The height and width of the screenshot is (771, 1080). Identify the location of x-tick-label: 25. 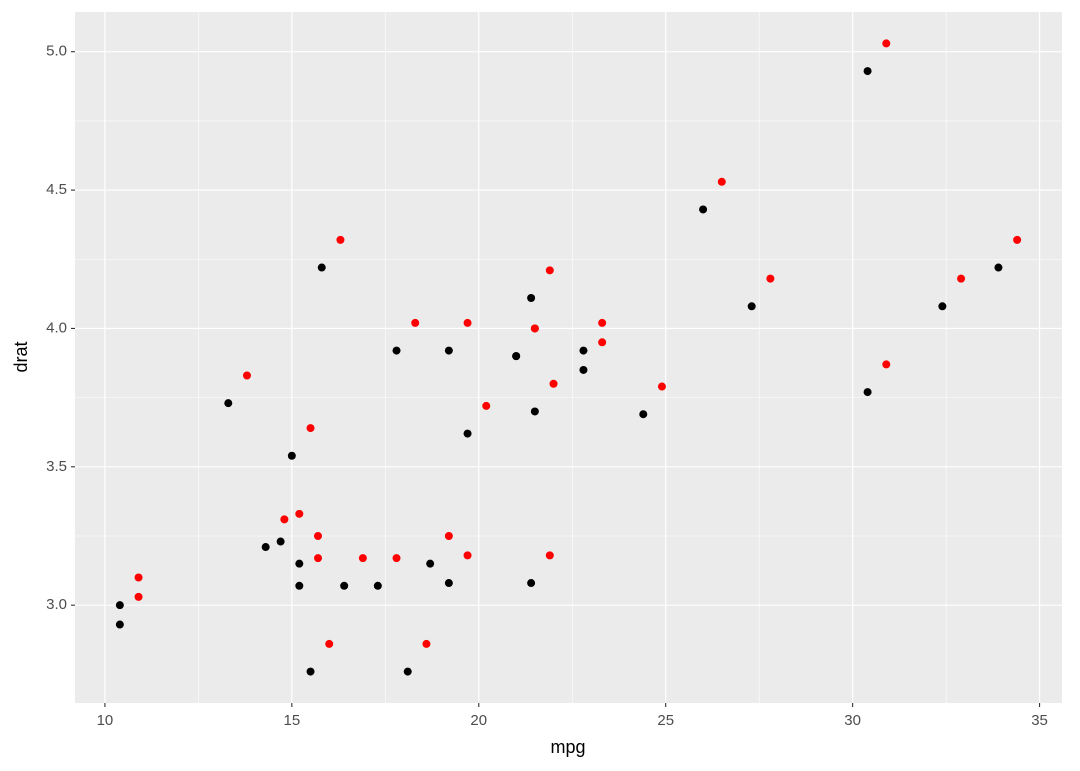
(665, 720).